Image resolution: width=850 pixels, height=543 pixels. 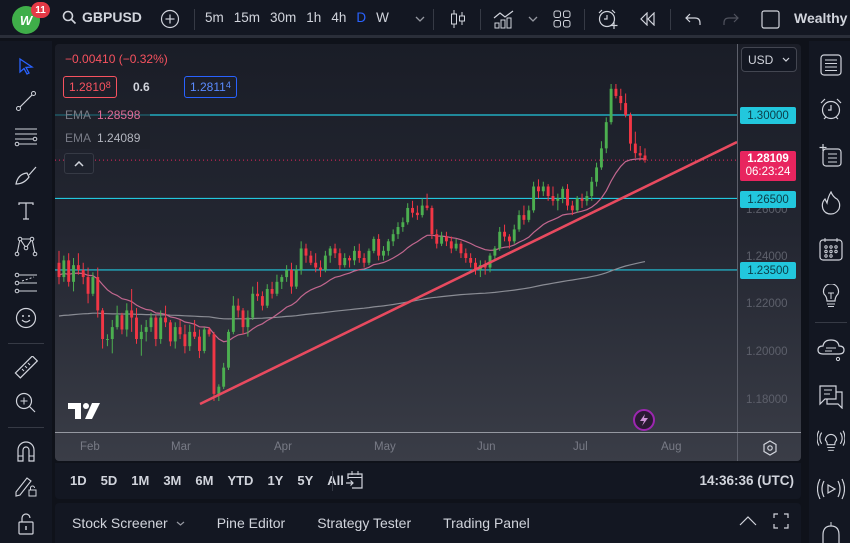 I want to click on brush-tool, so click(x=26, y=175).